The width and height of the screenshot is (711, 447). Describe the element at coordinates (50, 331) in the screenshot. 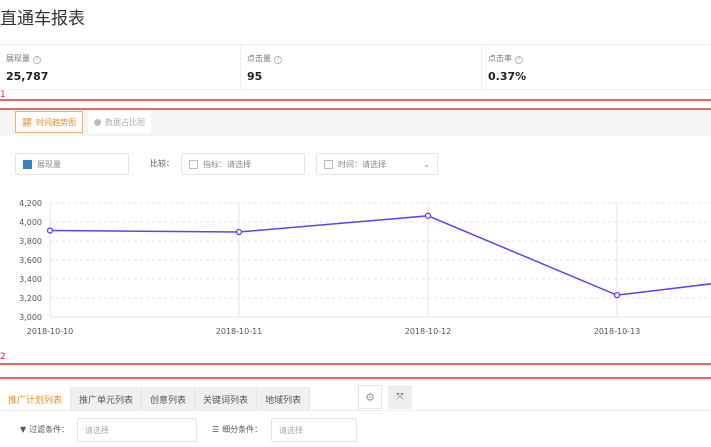

I see `x-tick-label: 2018-10-10` at that location.